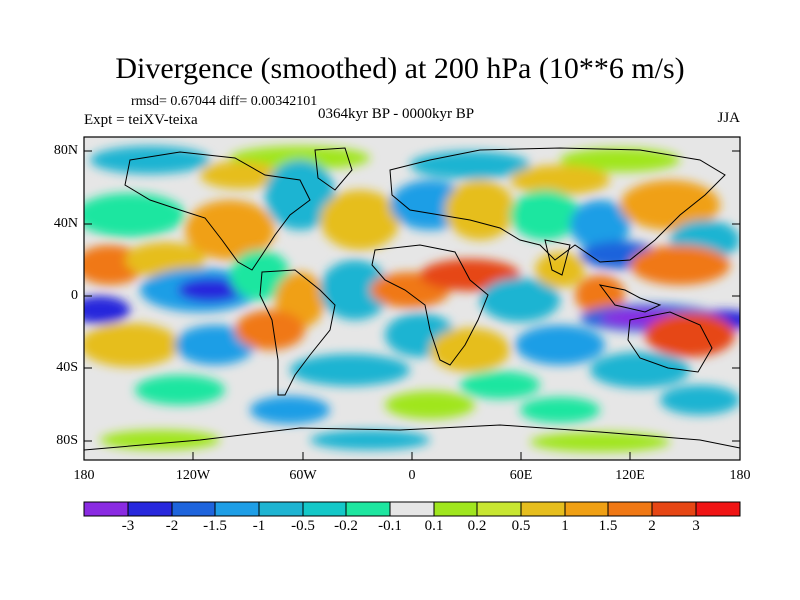 The width and height of the screenshot is (800, 600). I want to click on lon-label-120e: 120E, so click(630, 475).